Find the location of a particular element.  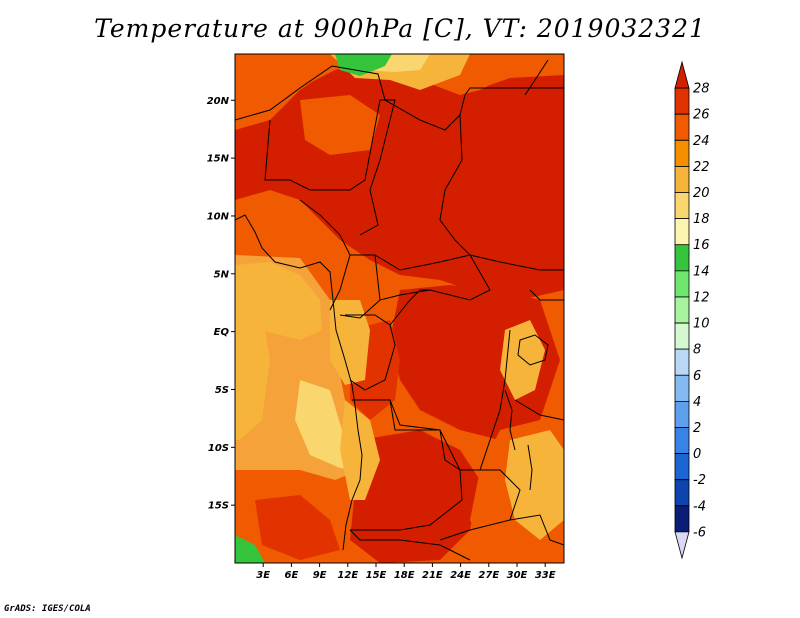

field-north-warm is located at coordinates (399, 87).